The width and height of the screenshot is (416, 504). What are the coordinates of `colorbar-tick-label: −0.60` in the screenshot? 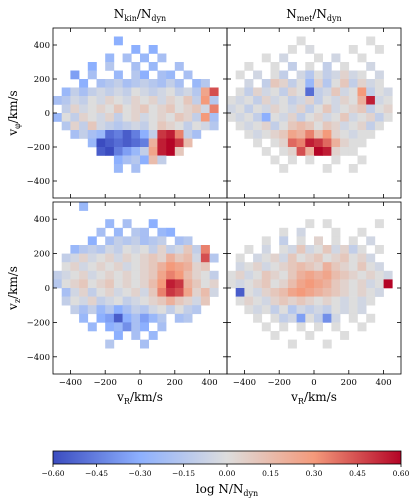 It's located at (53, 473).